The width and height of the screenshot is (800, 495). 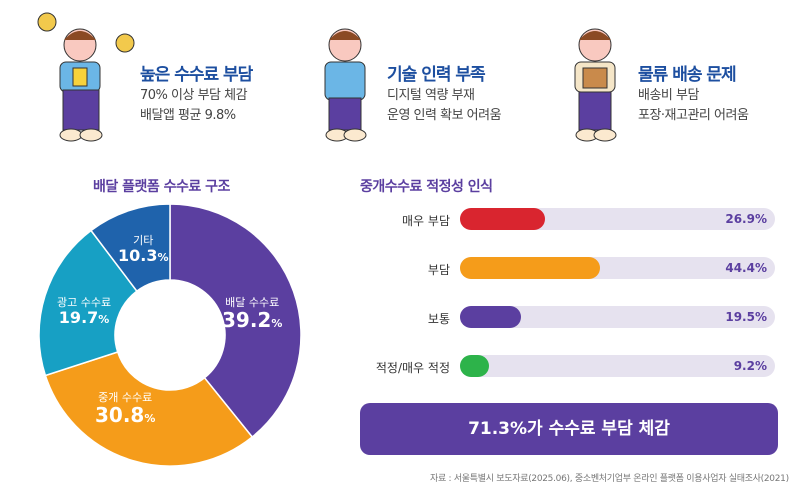 What do you see at coordinates (125, 409) in the screenshot?
I see `slice-label-brokerage: 중개 수수료 30.8%` at bounding box center [125, 409].